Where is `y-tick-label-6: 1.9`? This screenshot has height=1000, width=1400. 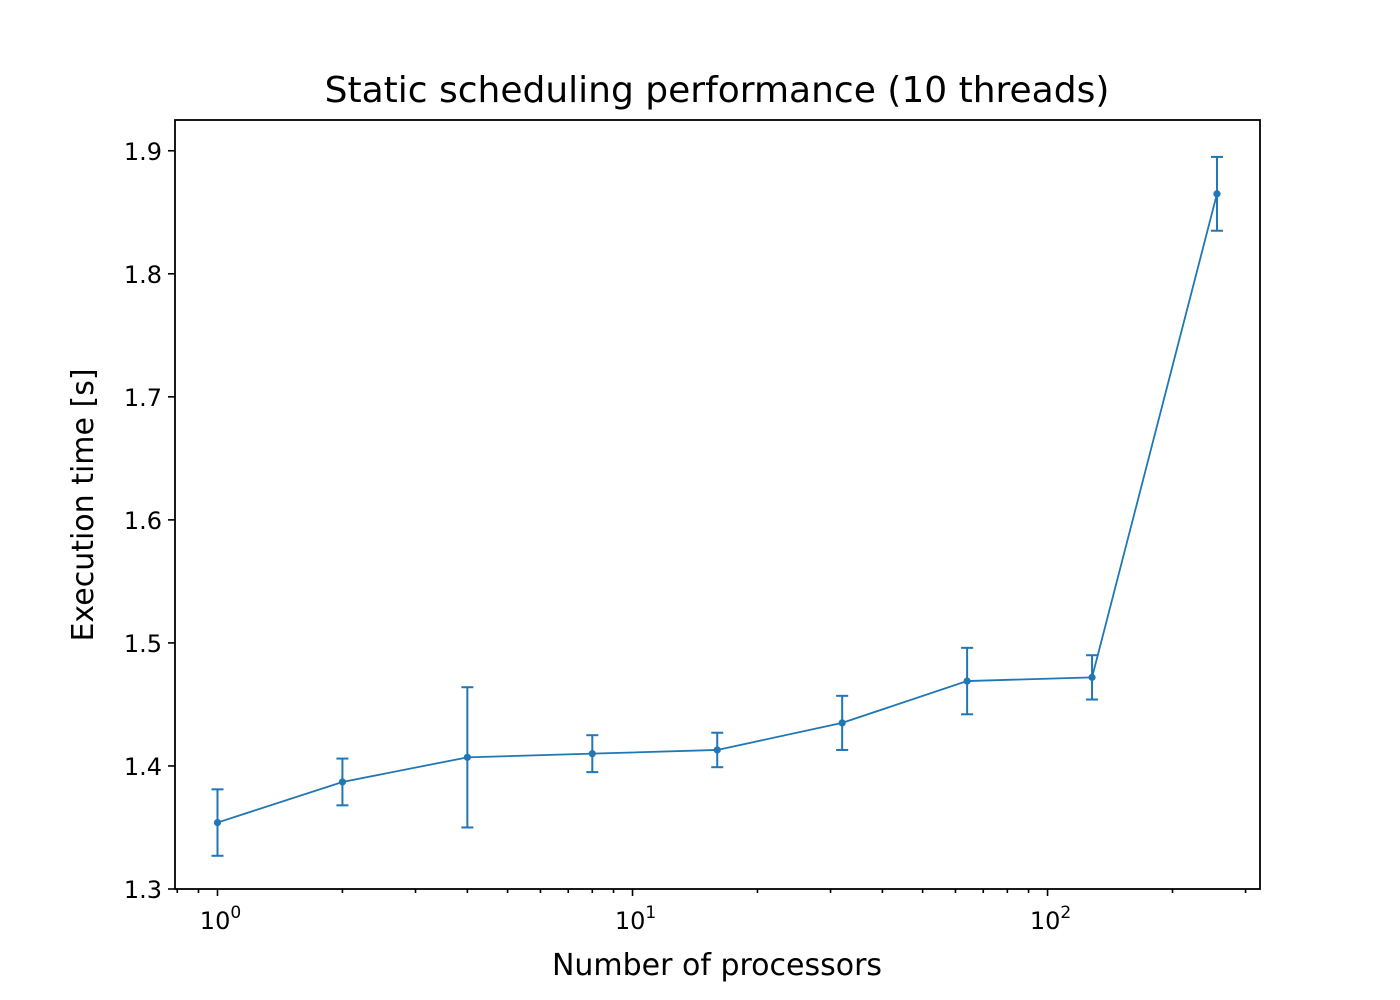 y-tick-label-6: 1.9 is located at coordinates (143, 152).